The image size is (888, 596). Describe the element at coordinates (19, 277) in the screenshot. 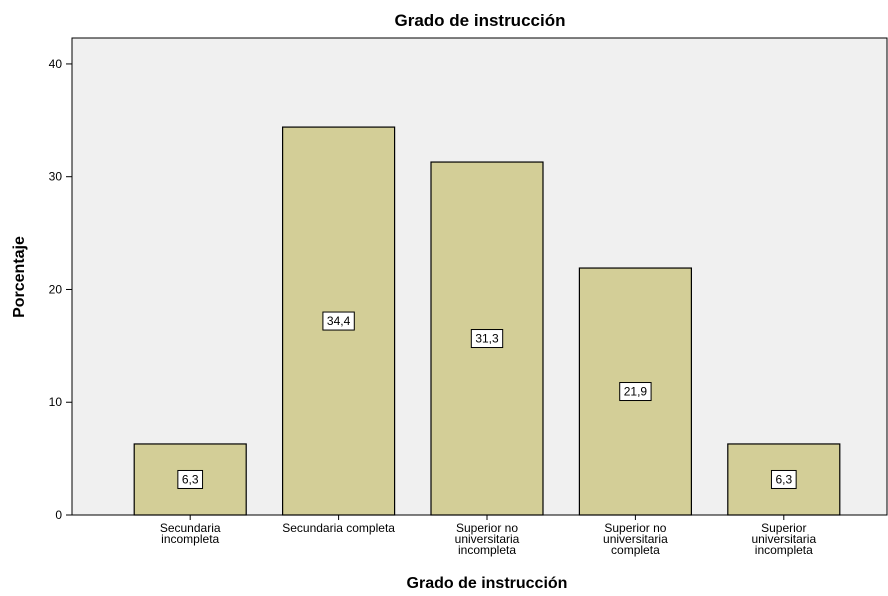

I see `y-axis-label: Porcentaje` at that location.